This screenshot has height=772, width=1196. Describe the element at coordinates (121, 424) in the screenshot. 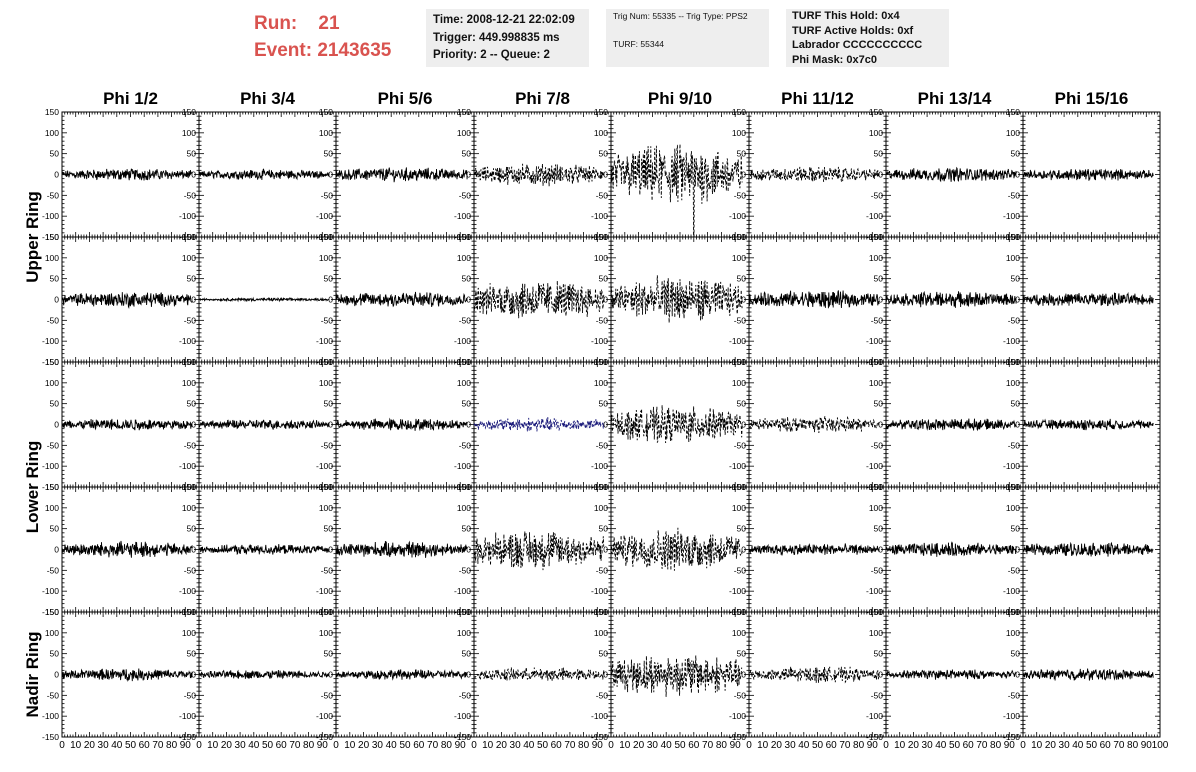

I see `panel-r3-c1: -150 -100 -50 0 50 100 150` at that location.